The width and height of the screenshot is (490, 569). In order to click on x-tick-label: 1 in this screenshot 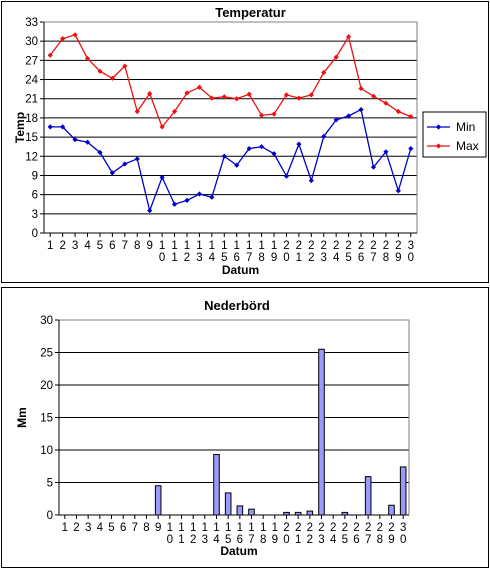, I will do `click(50, 246)`.